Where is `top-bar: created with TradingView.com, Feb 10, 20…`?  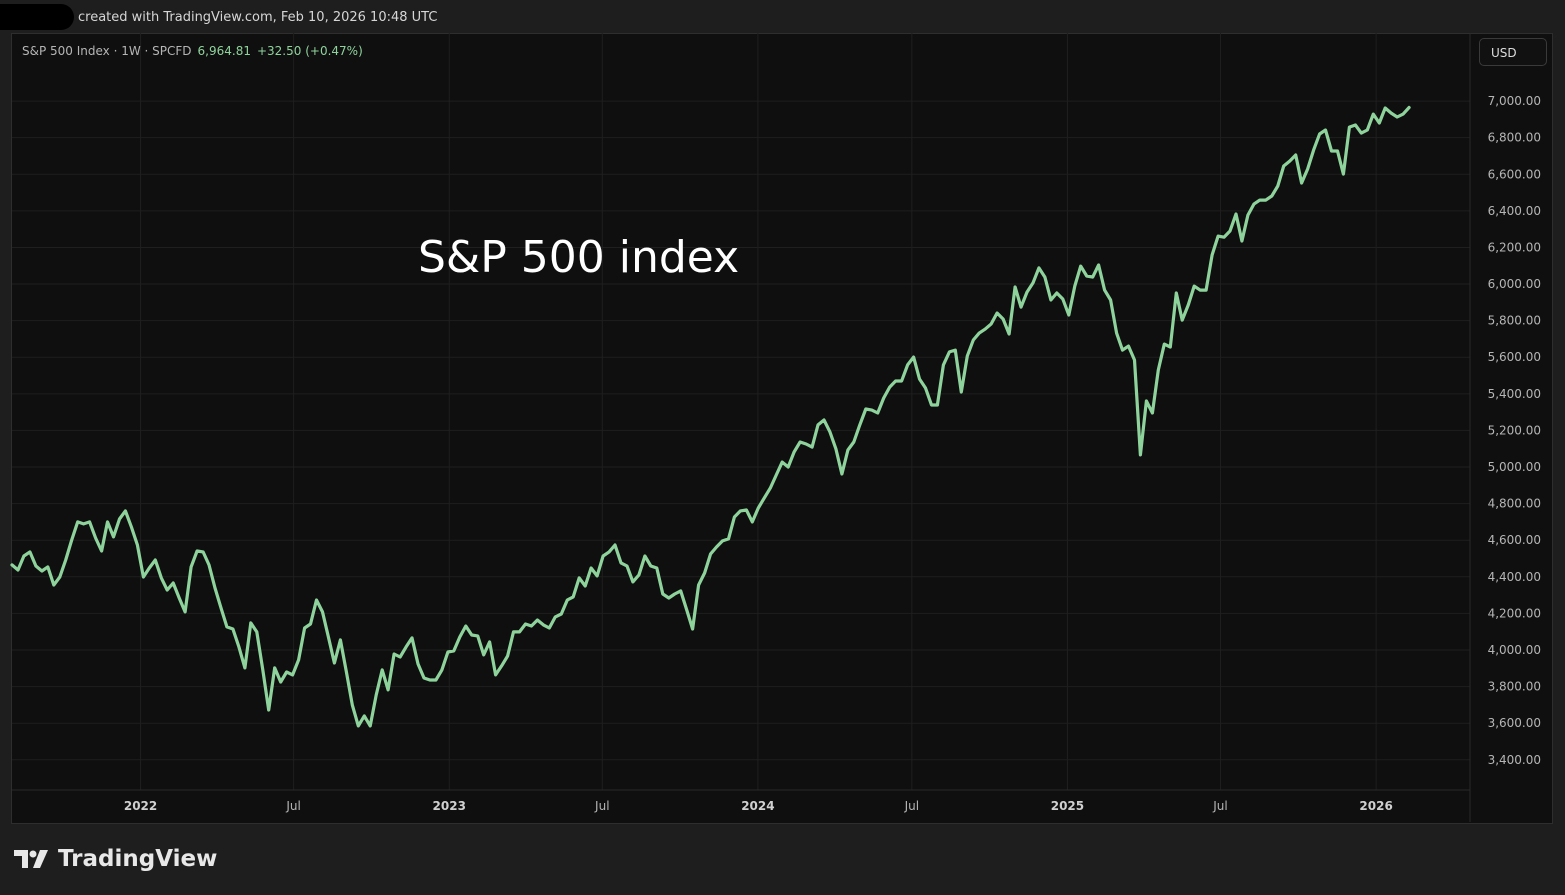 top-bar: created with TradingView.com, Feb 10, 20… is located at coordinates (782, 16).